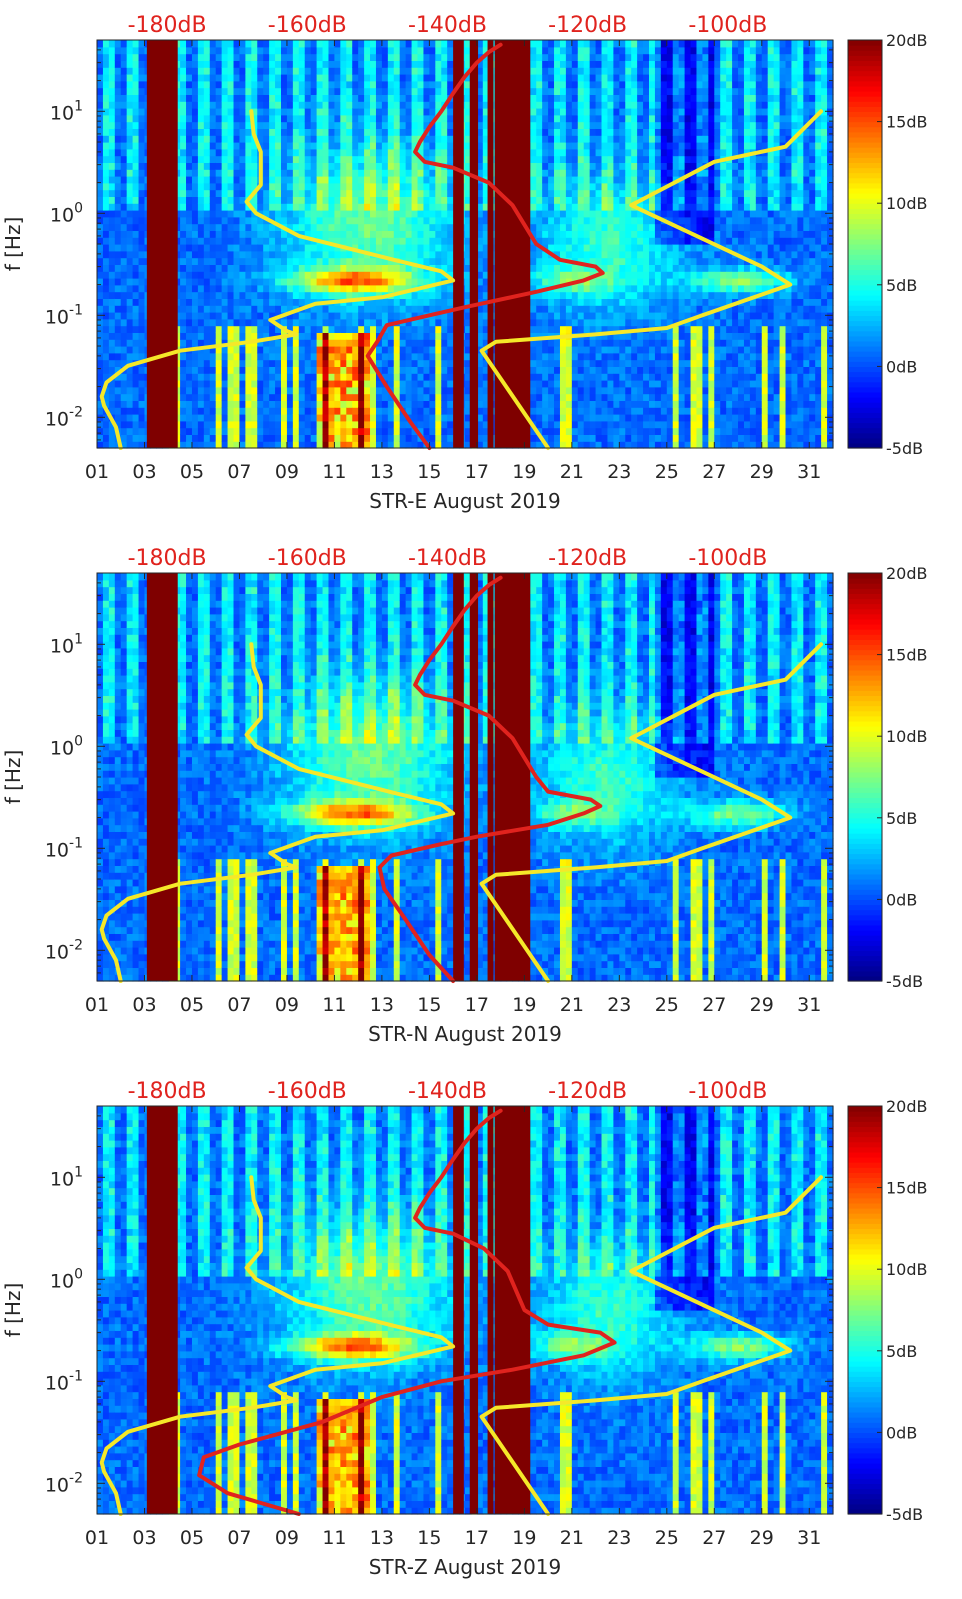  What do you see at coordinates (587, 558) in the screenshot?
I see `top-db-label: -120dB` at bounding box center [587, 558].